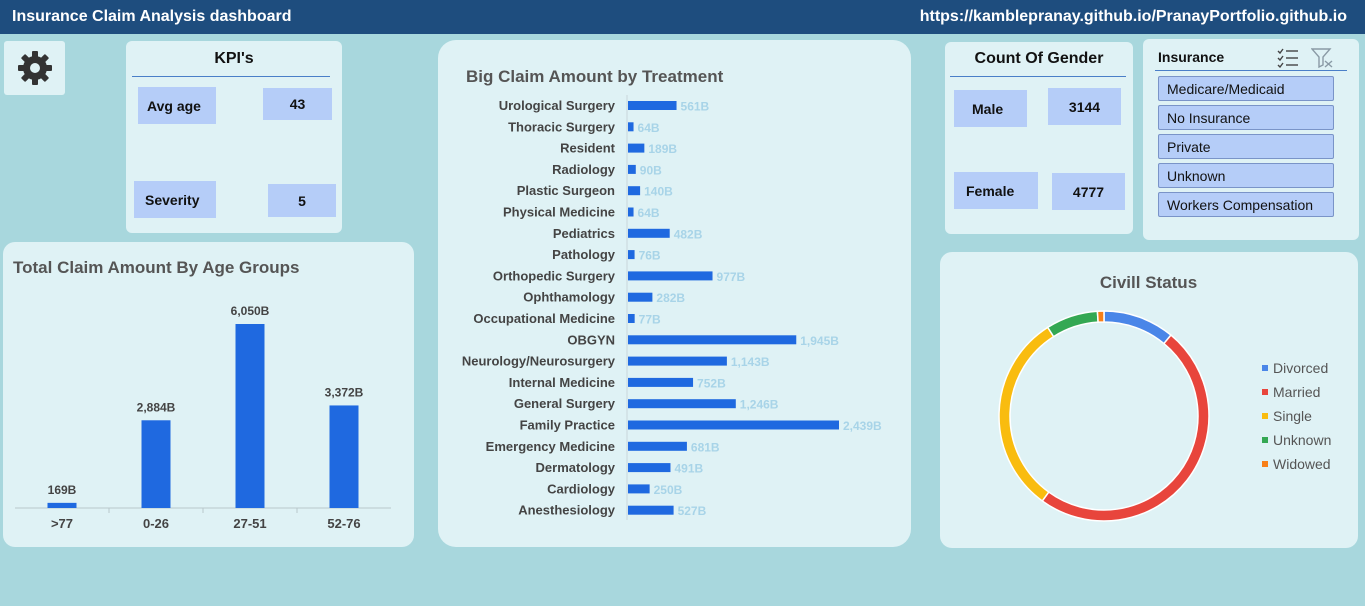 This screenshot has width=1365, height=606. What do you see at coordinates (1246, 175) in the screenshot?
I see `insurance-item-unknown: Unknown` at bounding box center [1246, 175].